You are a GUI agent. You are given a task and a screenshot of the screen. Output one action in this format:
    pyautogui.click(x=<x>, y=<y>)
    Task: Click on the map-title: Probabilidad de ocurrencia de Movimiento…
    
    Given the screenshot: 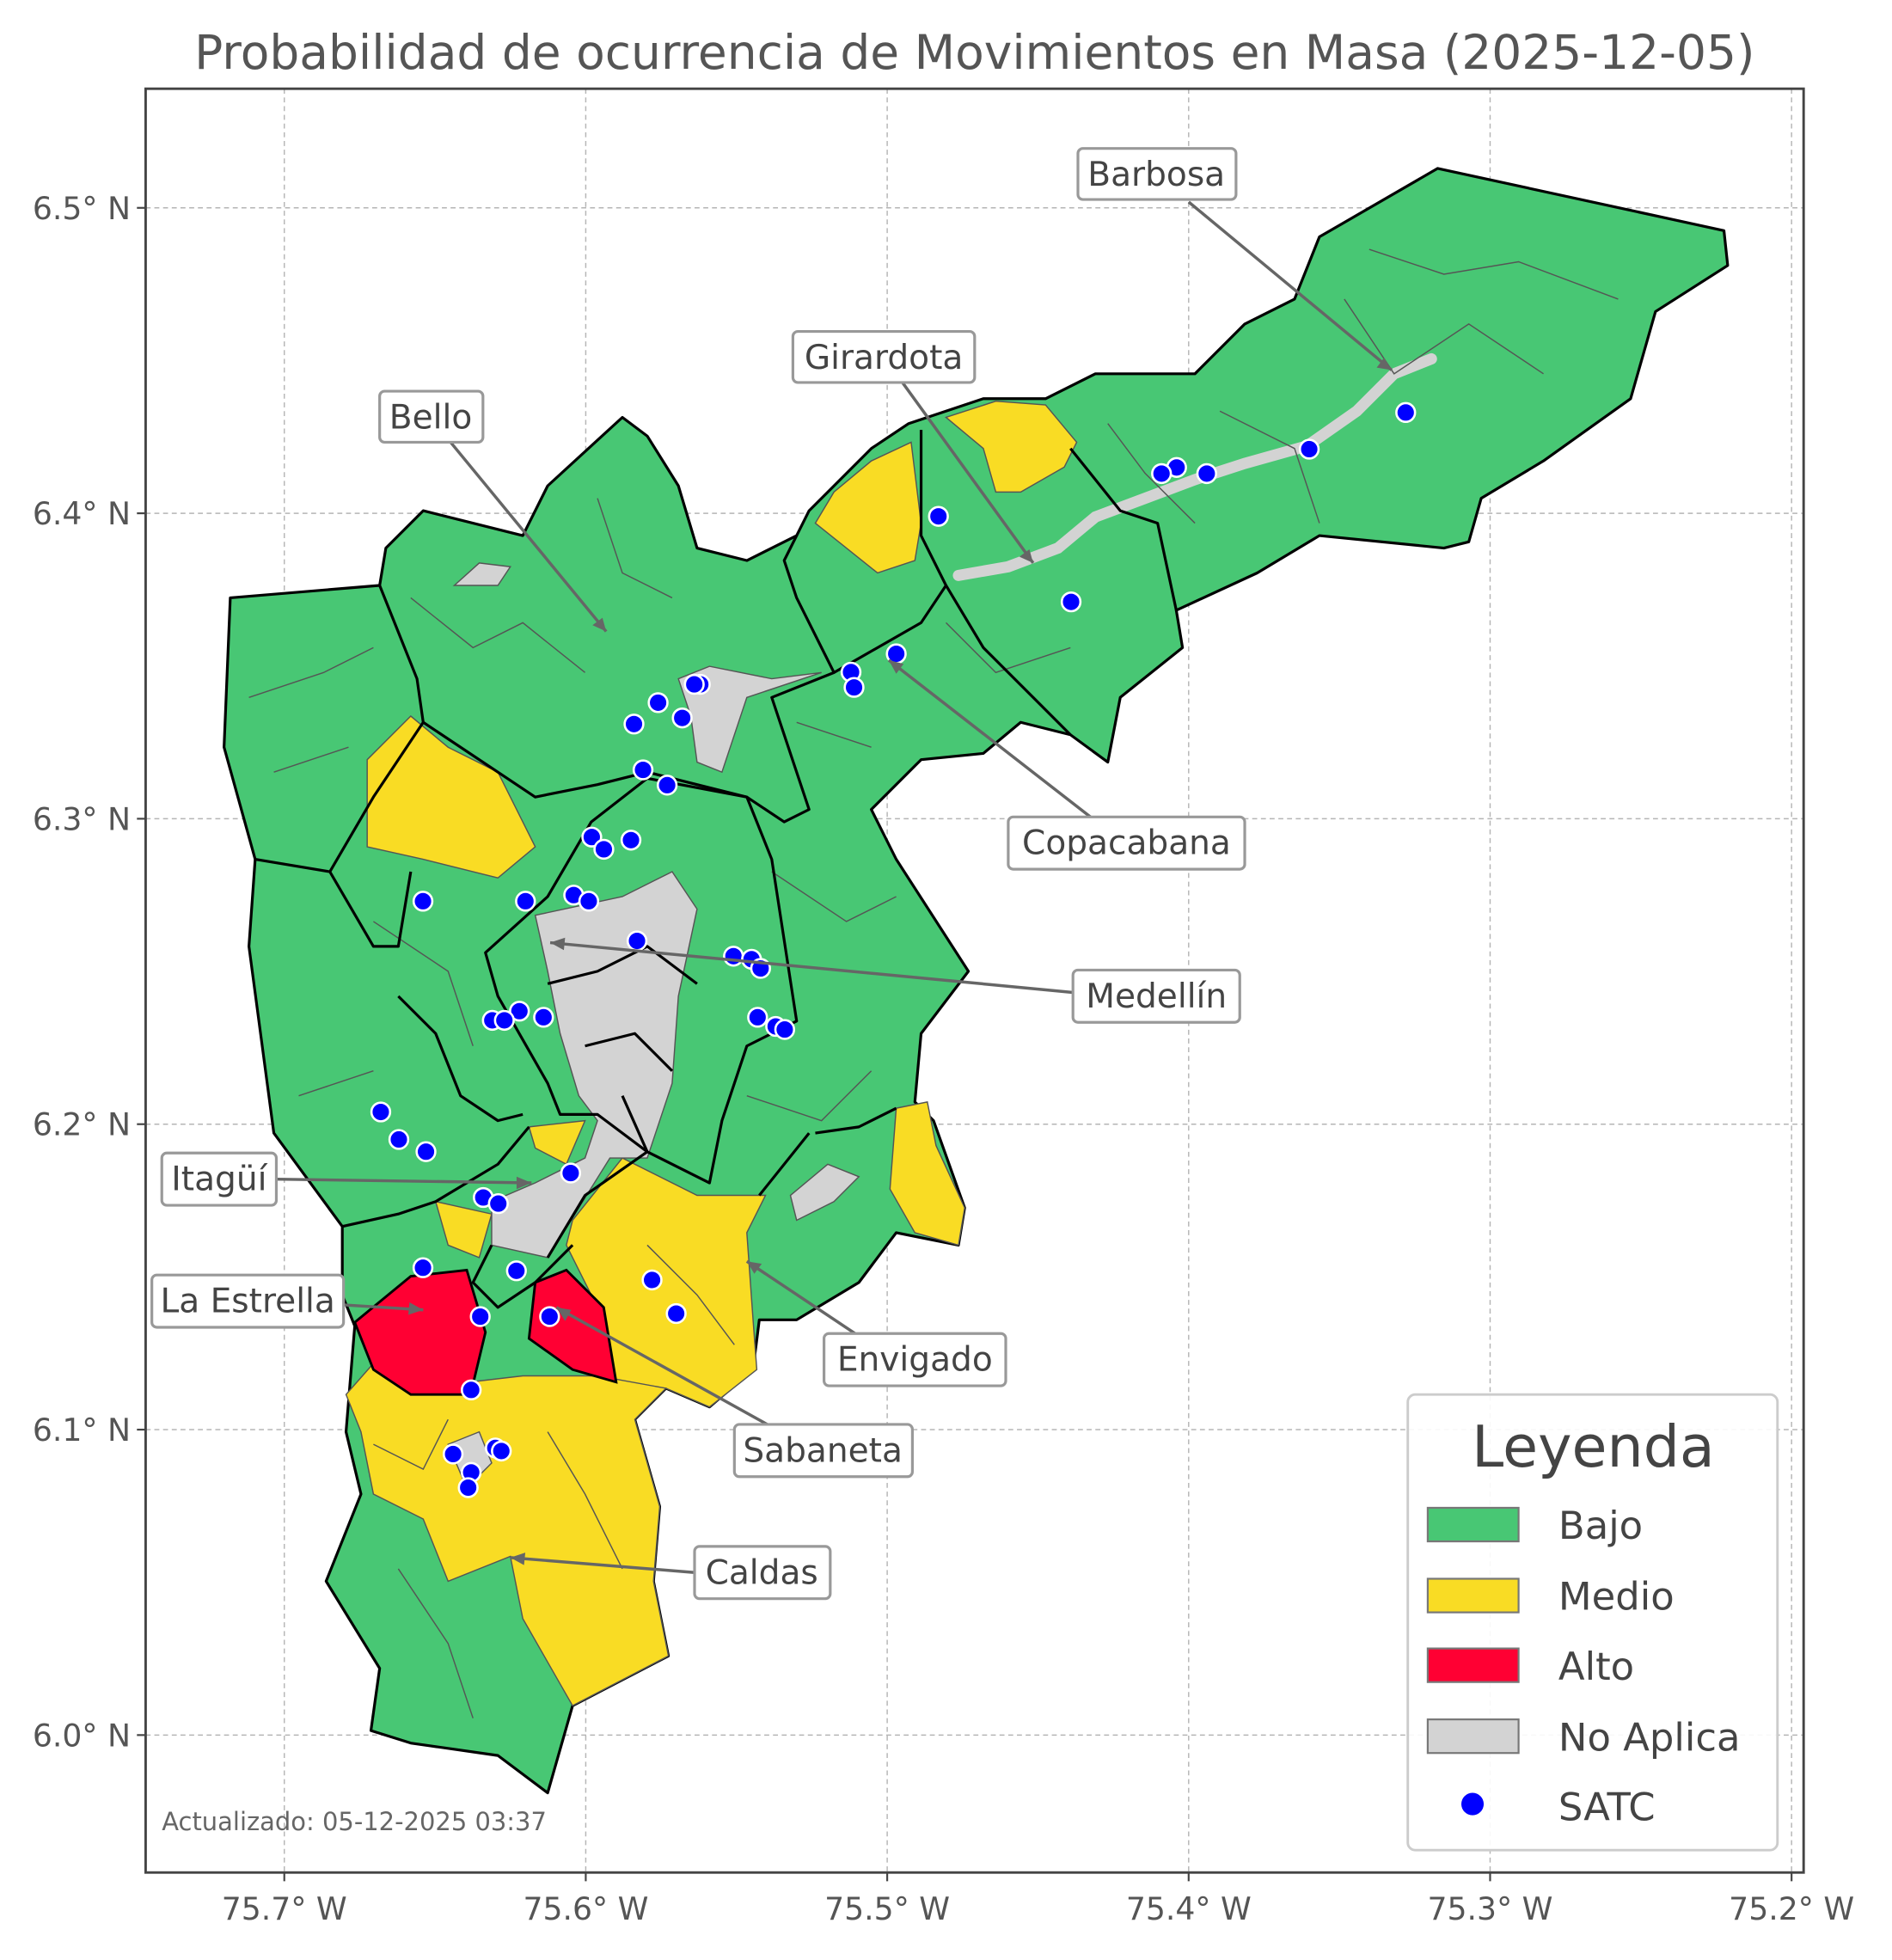 What is the action you would take?
    pyautogui.click(x=974, y=52)
    